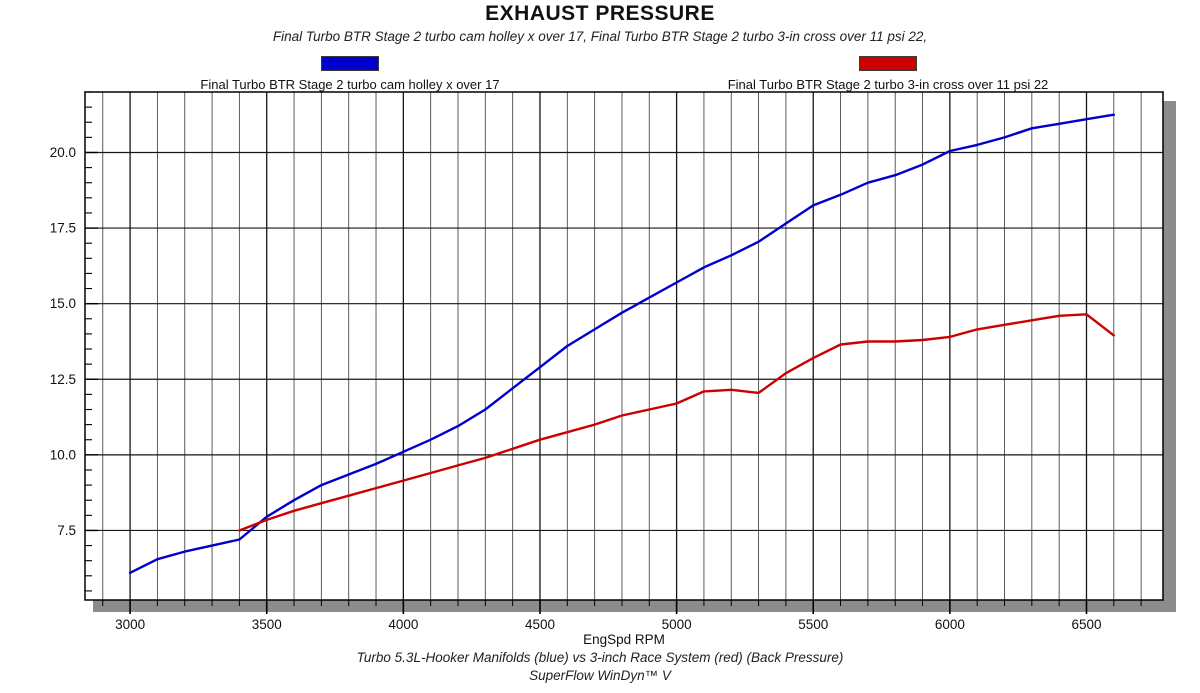 Image resolution: width=1200 pixels, height=693 pixels. What do you see at coordinates (63, 379) in the screenshot?
I see `y-axis-tick-label: 12.5` at bounding box center [63, 379].